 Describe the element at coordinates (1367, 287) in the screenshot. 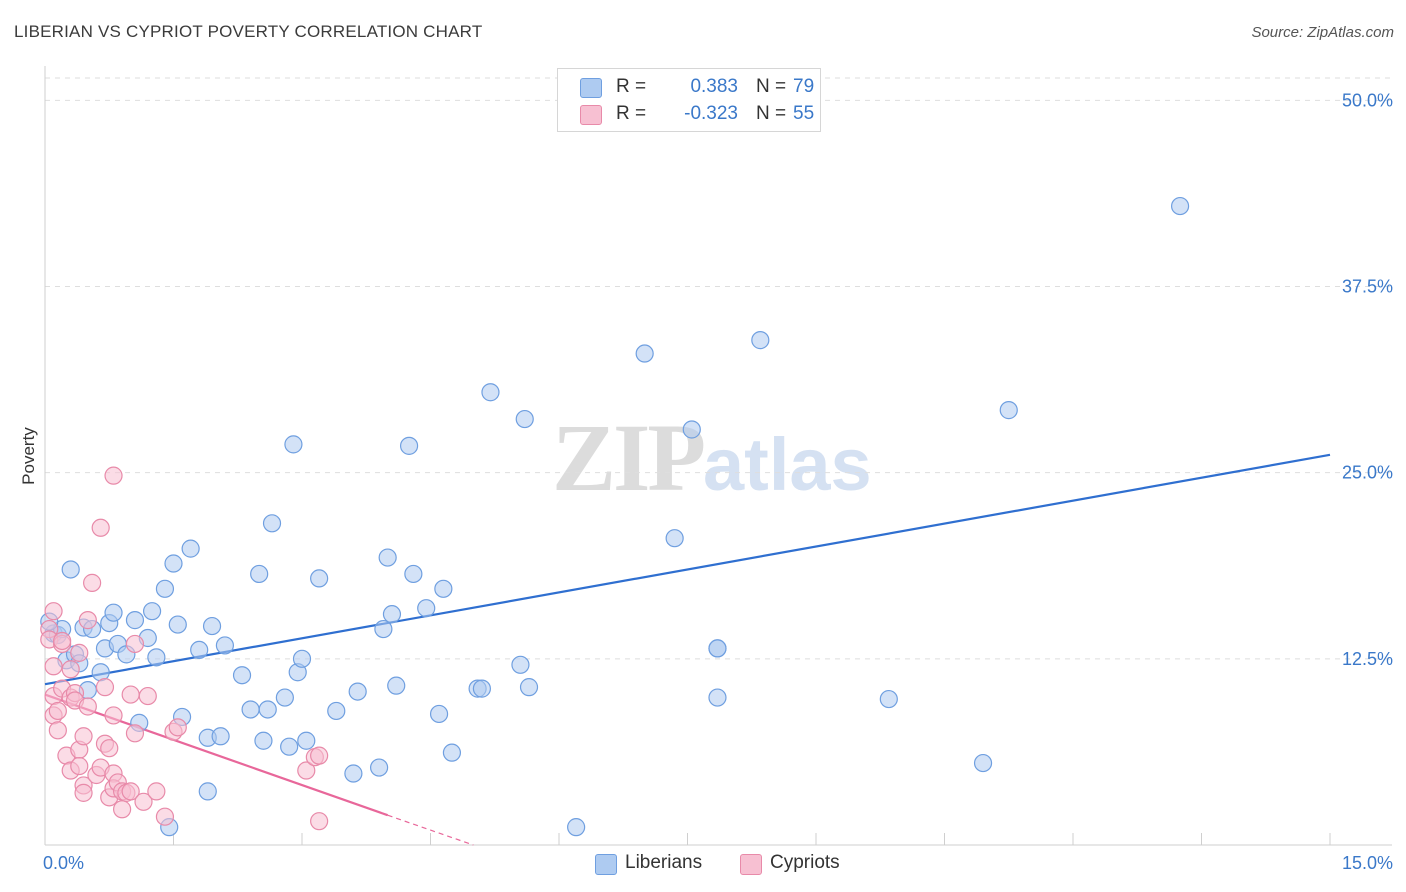

I see `y-tick-label: 37.5%` at that location.